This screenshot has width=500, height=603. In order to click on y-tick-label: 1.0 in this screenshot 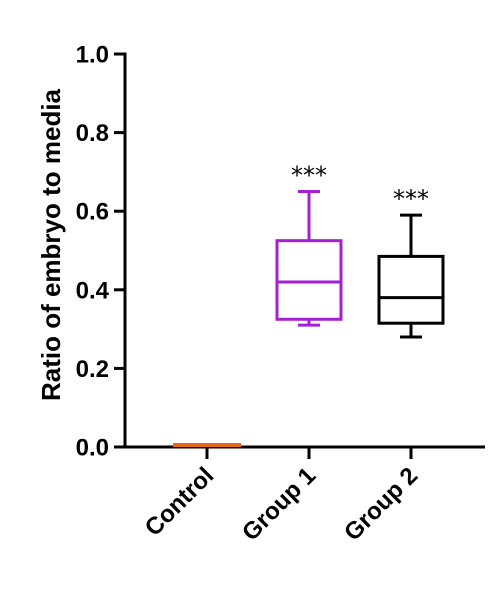, I will do `click(92, 55)`.